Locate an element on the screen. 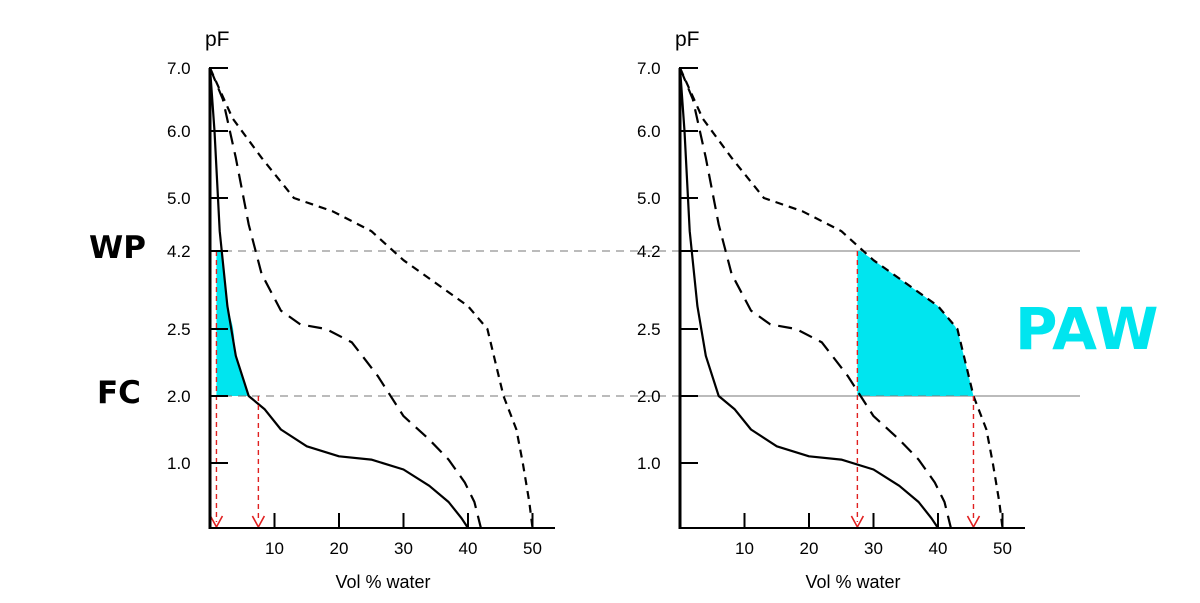 The width and height of the screenshot is (1200, 603). left-y-tick-label: 5.0 is located at coordinates (179, 198).